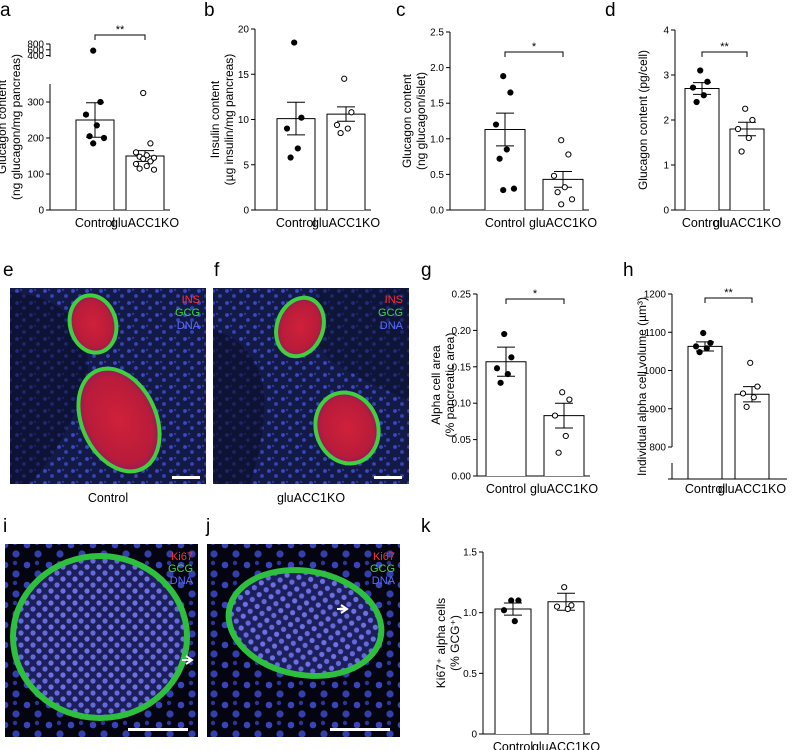 Image resolution: width=798 pixels, height=750 pixels. I want to click on channel-label-red: INS, so click(191, 300).